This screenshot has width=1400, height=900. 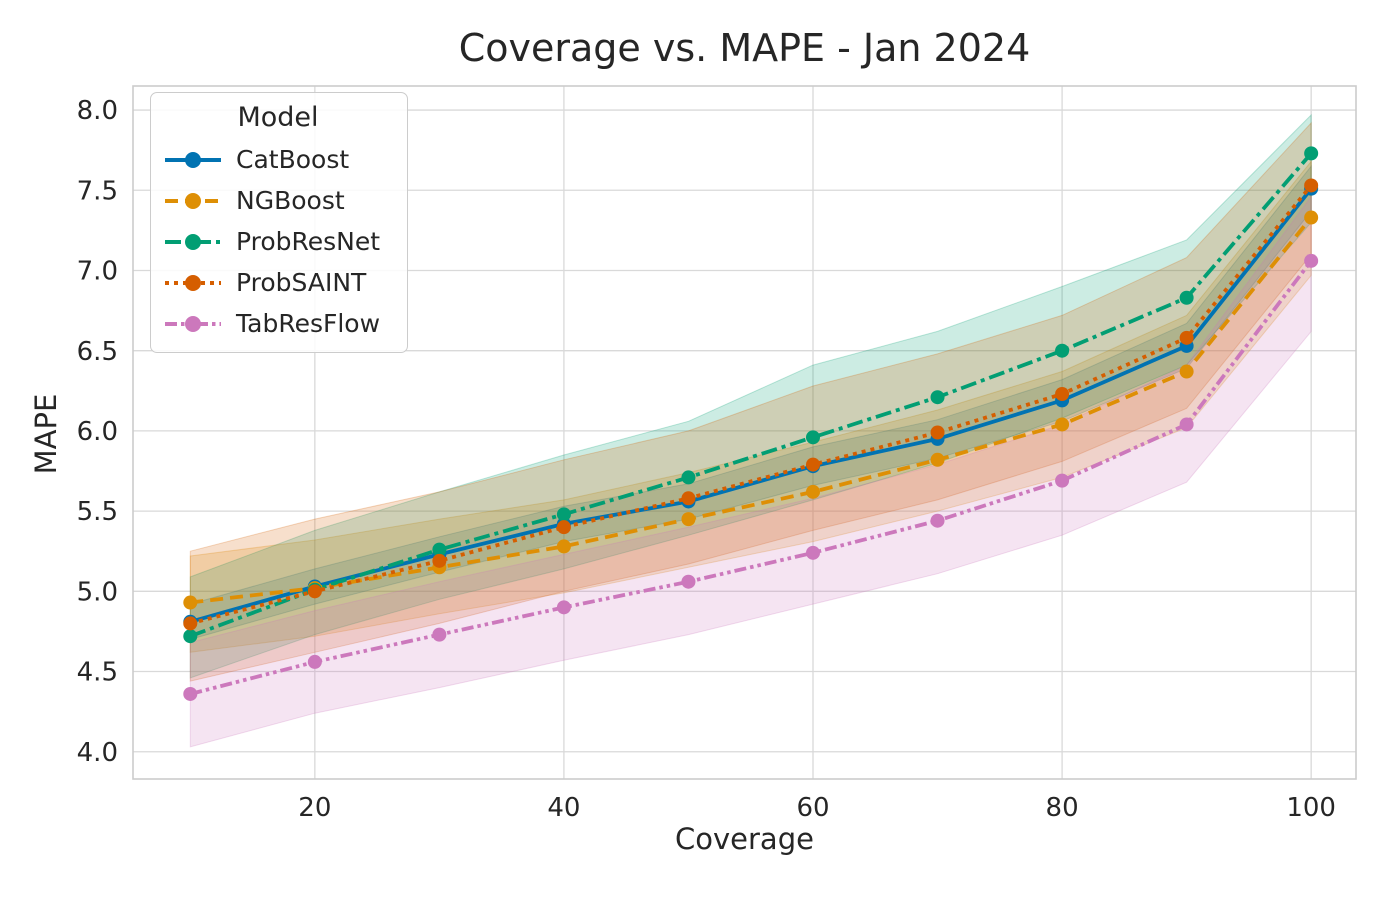 I want to click on legend-item-label: NGBoost, so click(x=290, y=200).